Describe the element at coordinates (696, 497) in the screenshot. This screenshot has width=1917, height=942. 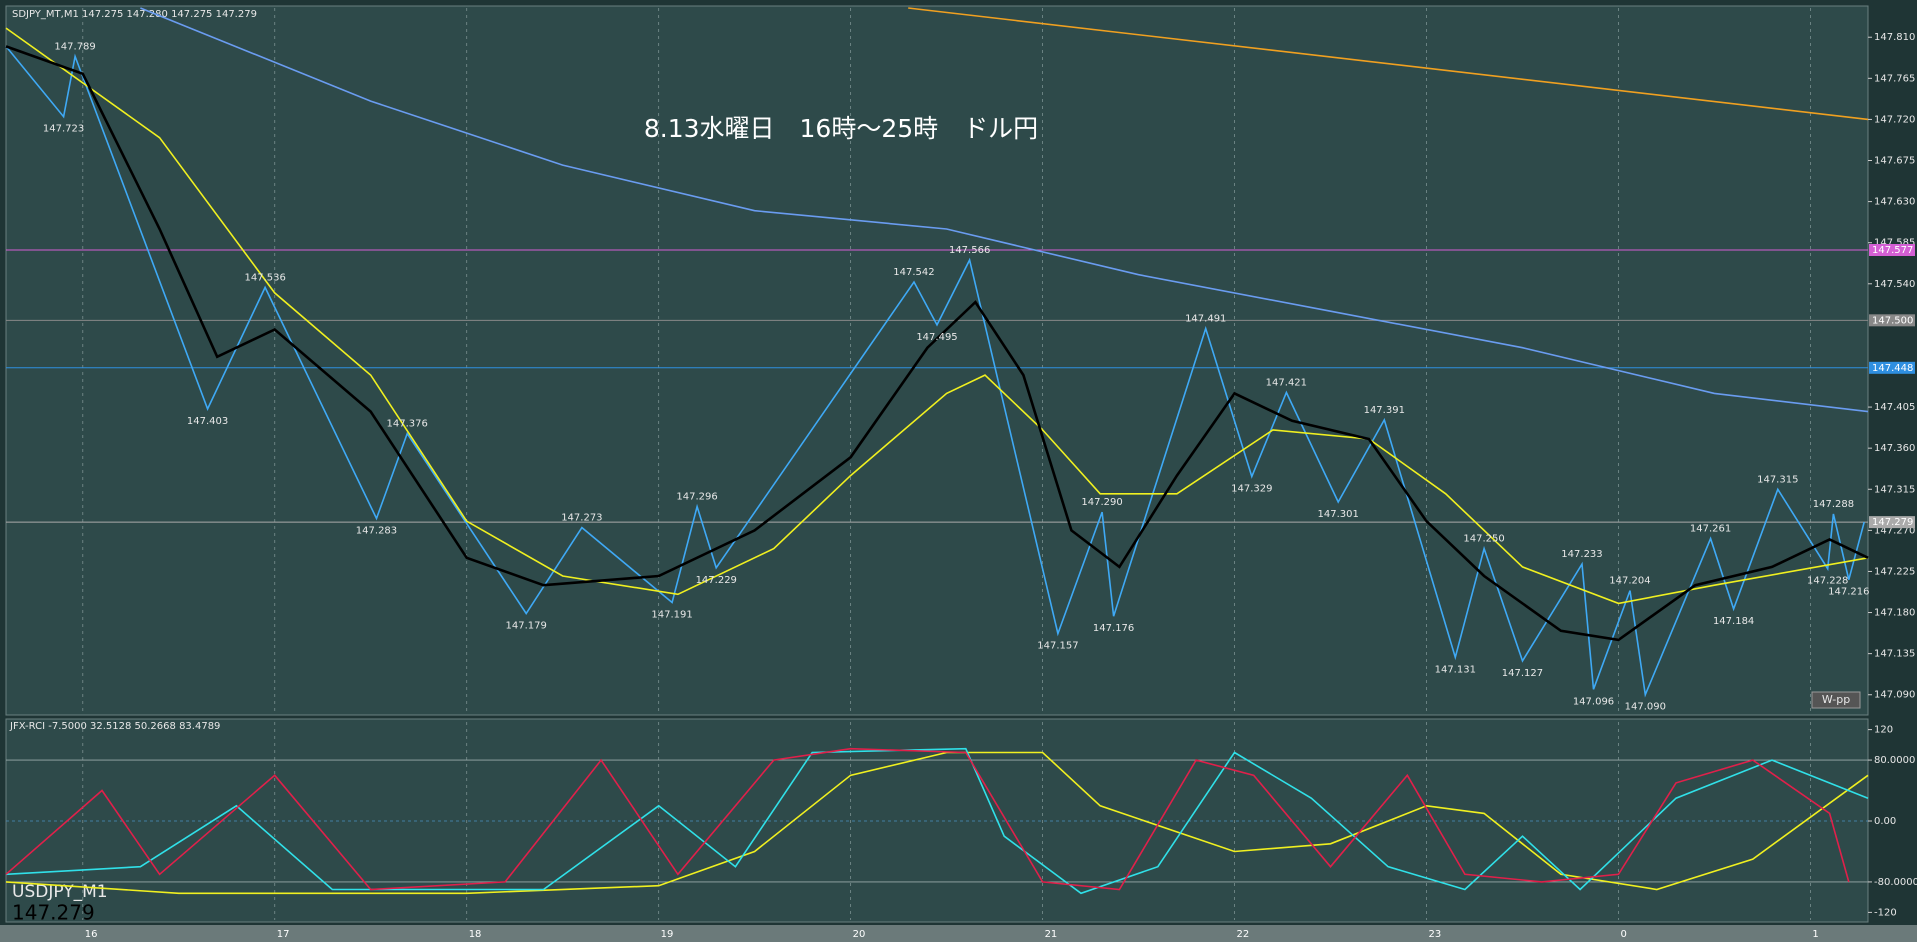
I see `price-annotation: 147.296` at that location.